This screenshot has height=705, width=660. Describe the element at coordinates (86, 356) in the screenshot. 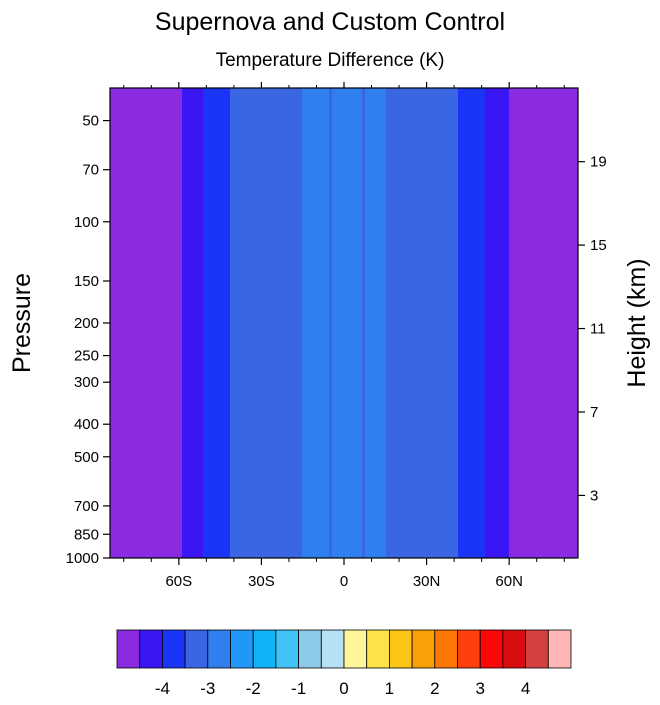

I see `y-tick-label: 250` at that location.